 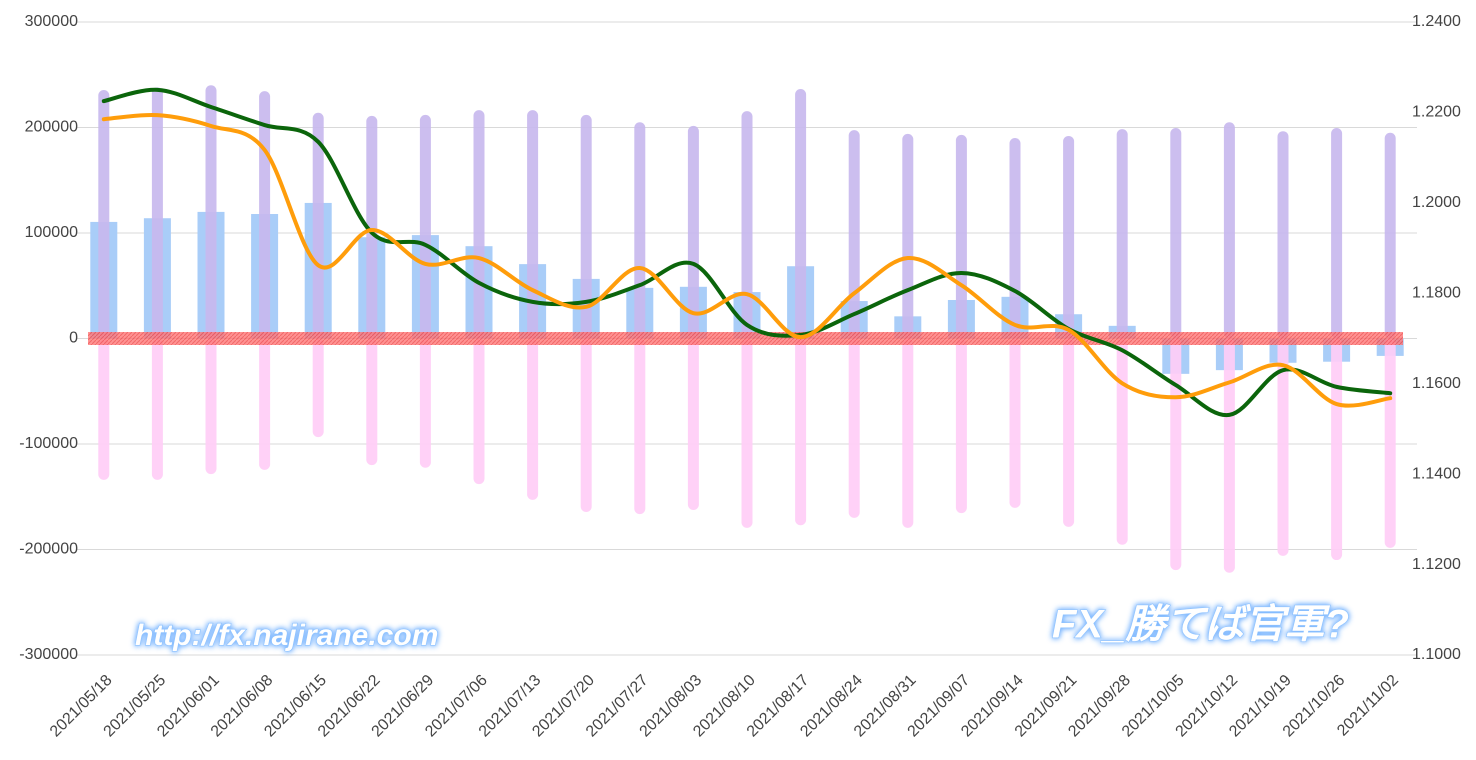 What do you see at coordinates (1436, 564) in the screenshot?
I see `y2-tick-label: 1.1200` at bounding box center [1436, 564].